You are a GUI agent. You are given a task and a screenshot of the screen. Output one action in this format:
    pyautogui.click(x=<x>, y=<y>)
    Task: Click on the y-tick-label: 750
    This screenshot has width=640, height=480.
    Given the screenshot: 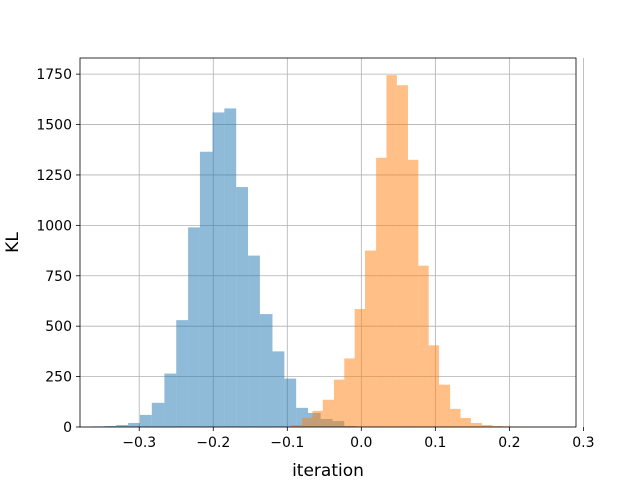 What is the action you would take?
    pyautogui.click(x=58, y=277)
    